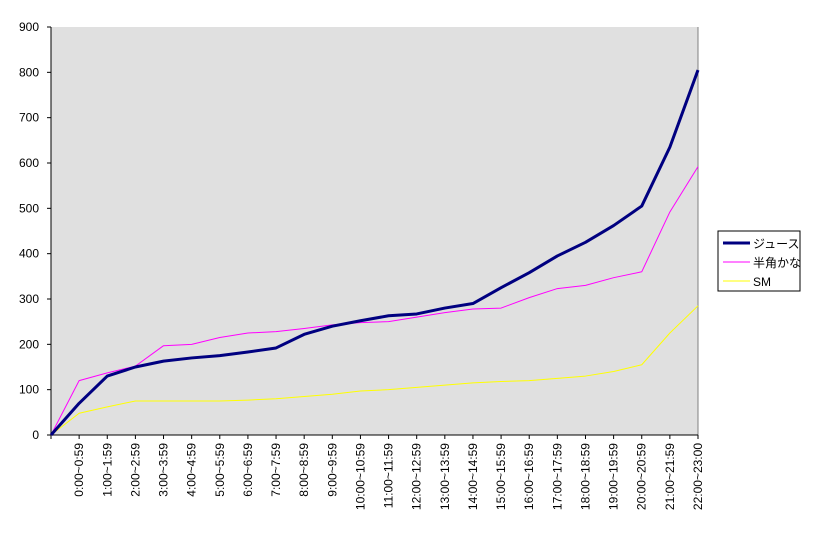  What do you see at coordinates (698, 476) in the screenshot?
I see `x-tick-label: 22:00~23:00` at bounding box center [698, 476].